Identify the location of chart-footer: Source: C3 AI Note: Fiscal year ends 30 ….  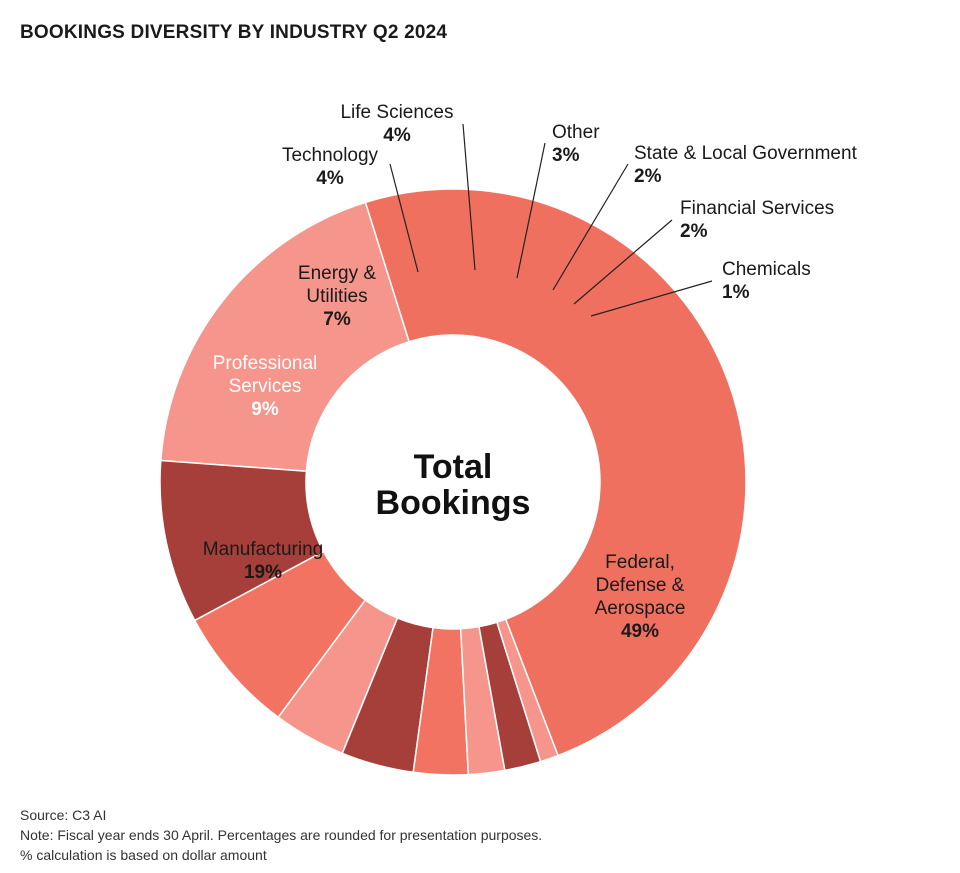
(281, 835).